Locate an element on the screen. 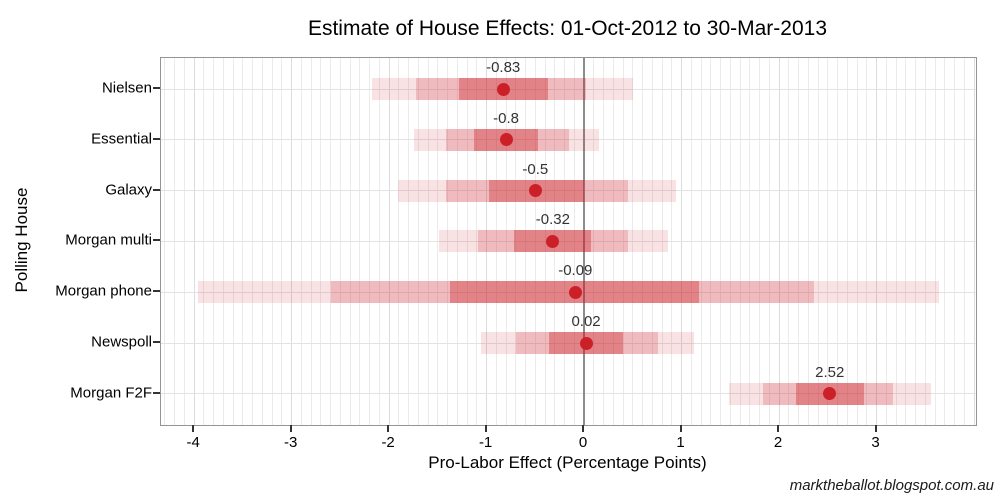 This screenshot has height=500, width=1000. estimate-value-label: -0.83 is located at coordinates (503, 67).